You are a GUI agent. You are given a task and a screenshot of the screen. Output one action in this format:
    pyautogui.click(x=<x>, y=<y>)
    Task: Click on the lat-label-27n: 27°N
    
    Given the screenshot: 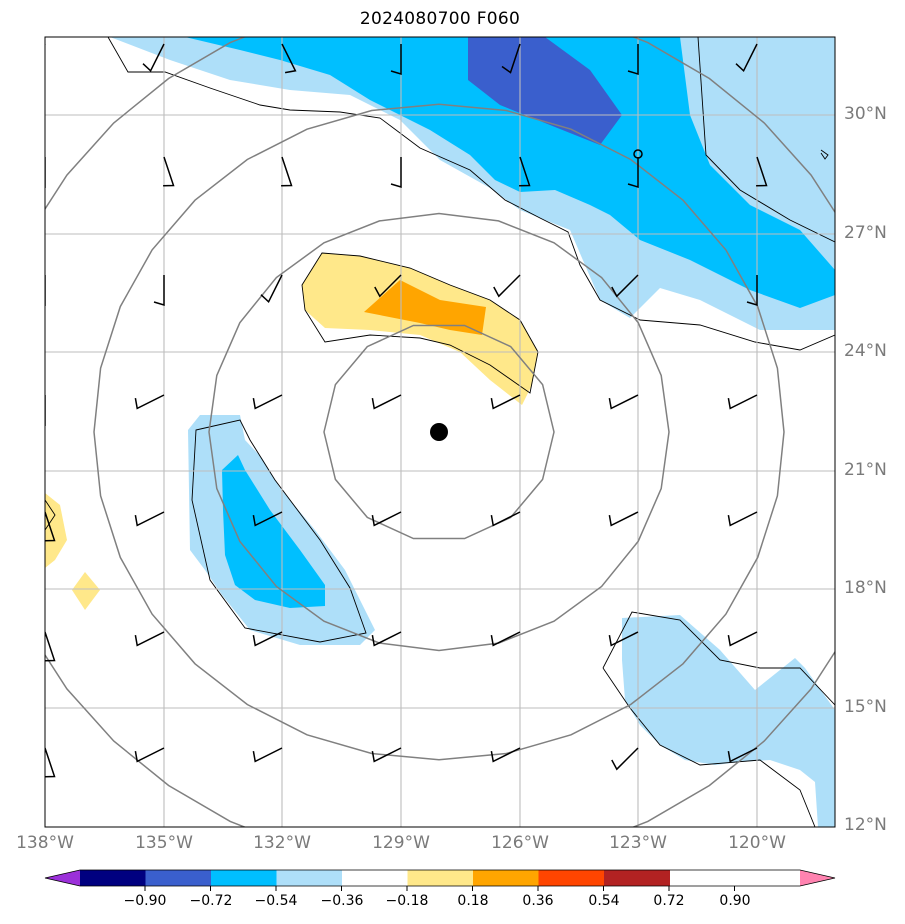 What is the action you would take?
    pyautogui.click(x=865, y=233)
    